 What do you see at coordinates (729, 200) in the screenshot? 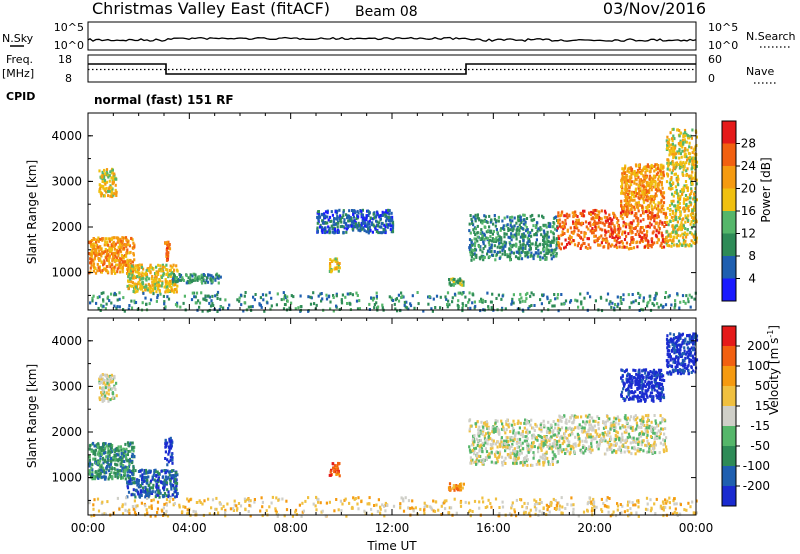
I see `colorbar-swatch` at bounding box center [729, 200].